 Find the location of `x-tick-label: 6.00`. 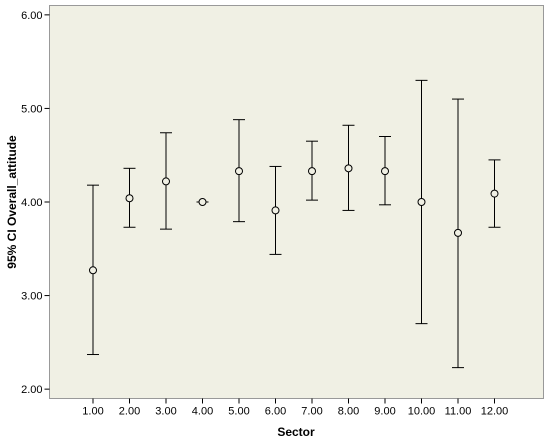

x-tick-label: 6.00 is located at coordinates (275, 412).